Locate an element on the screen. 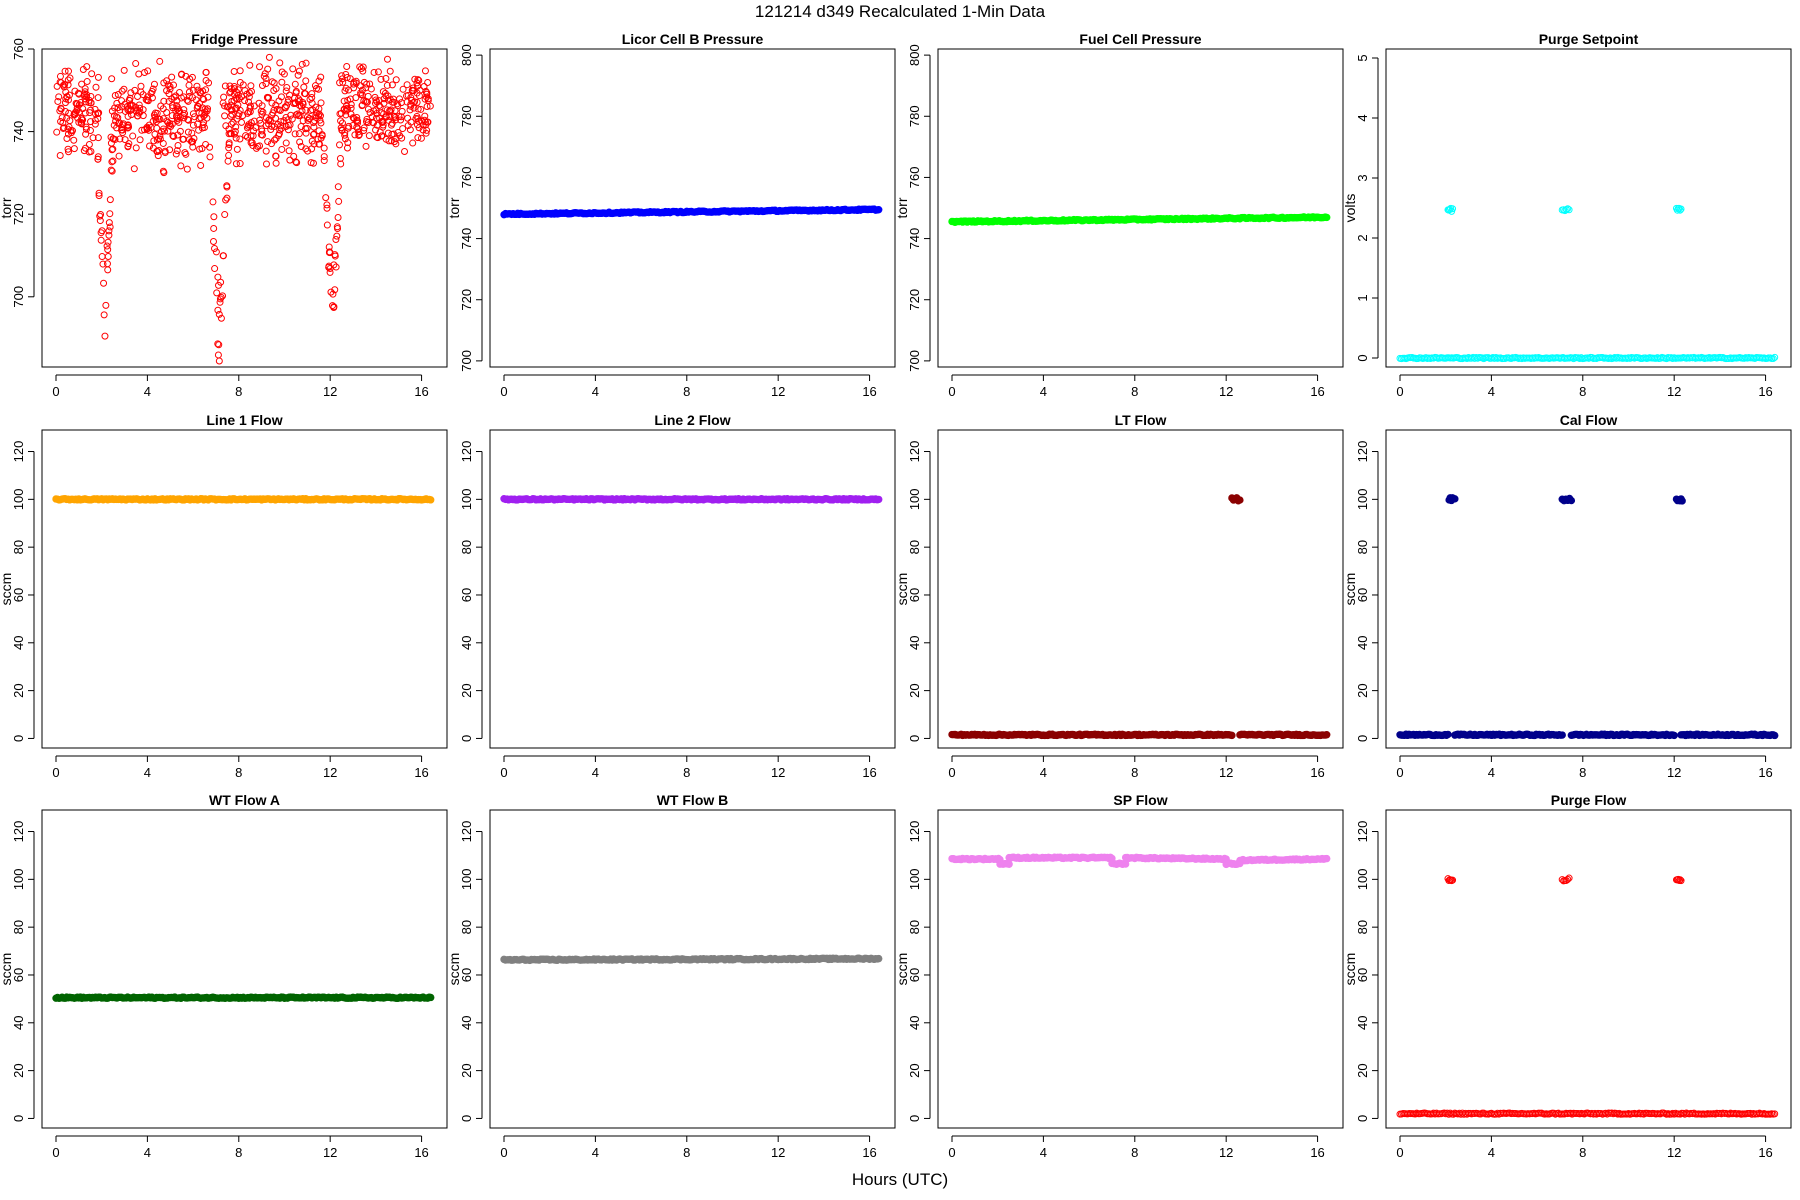  y-axis-label: sccm is located at coordinates (7, 589).